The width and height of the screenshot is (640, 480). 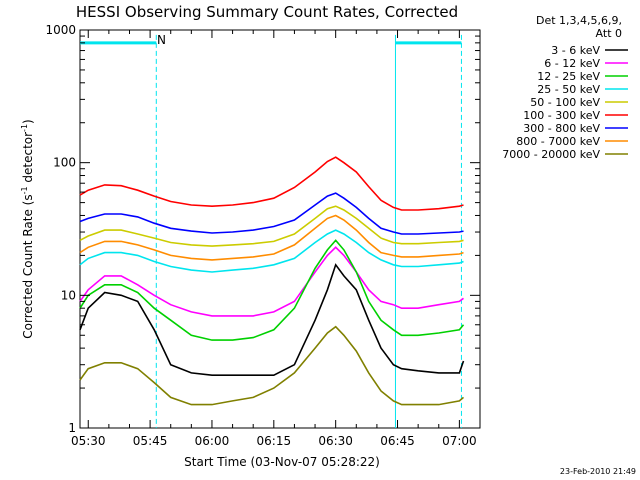 I want to click on y-axis-label: Corrected Count Rate (s-1 detector-1), so click(x=27, y=228).